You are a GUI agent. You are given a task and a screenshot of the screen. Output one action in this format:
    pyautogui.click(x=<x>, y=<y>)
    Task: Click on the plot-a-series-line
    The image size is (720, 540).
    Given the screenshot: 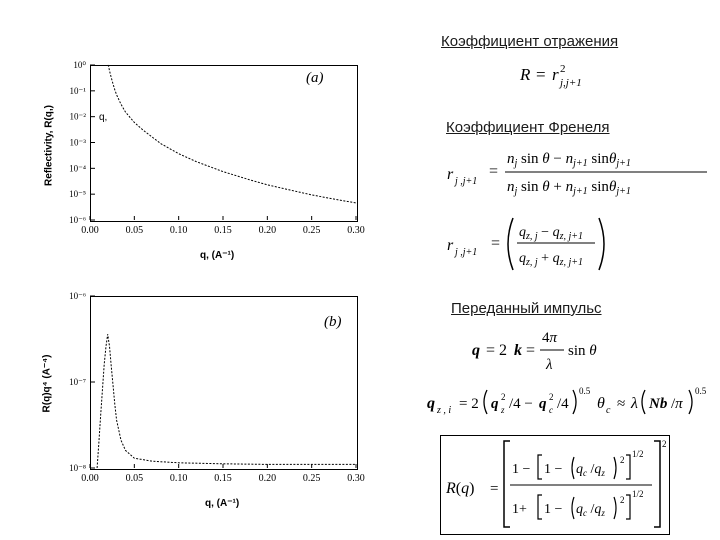 What is the action you would take?
    pyautogui.click(x=232, y=134)
    